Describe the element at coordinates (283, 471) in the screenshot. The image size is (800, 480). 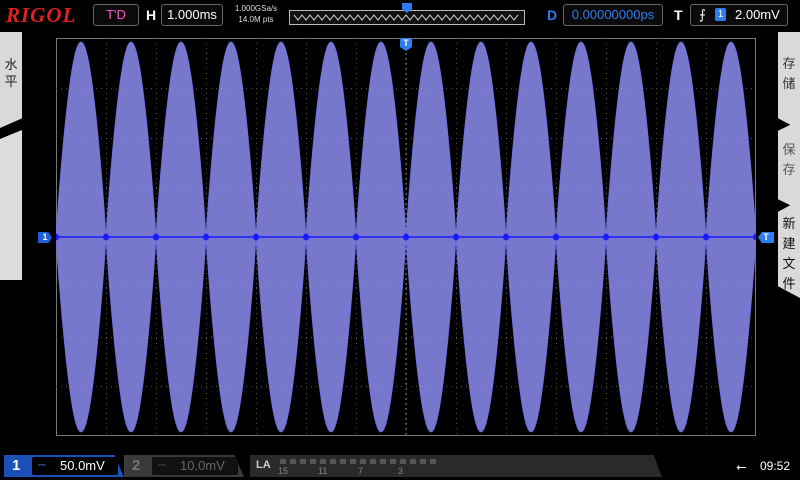
I see `la-bit-label: 15` at that location.